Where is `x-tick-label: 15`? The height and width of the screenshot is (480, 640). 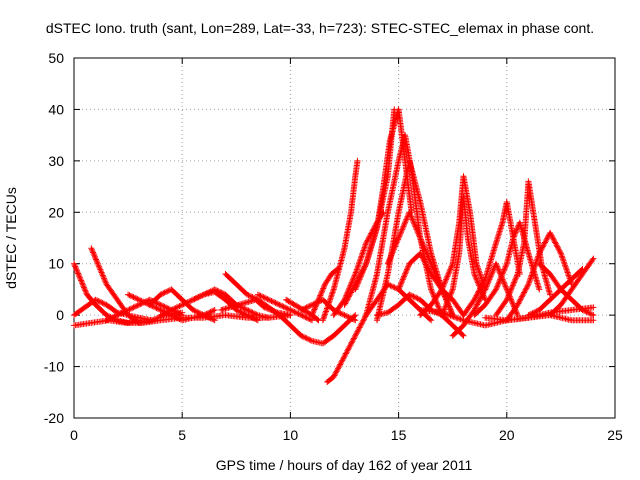 x-tick-label: 15 is located at coordinates (399, 435).